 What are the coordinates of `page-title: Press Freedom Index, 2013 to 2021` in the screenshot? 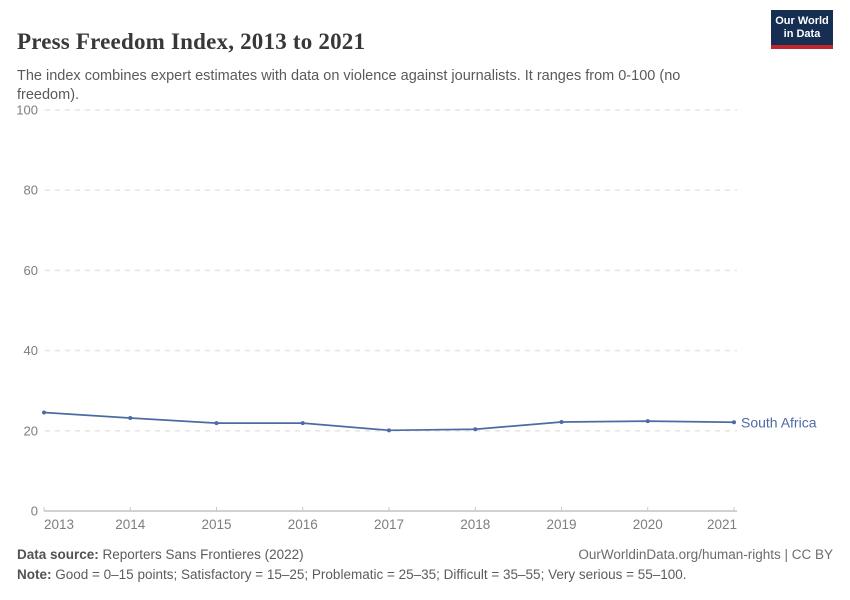 It's located at (191, 42).